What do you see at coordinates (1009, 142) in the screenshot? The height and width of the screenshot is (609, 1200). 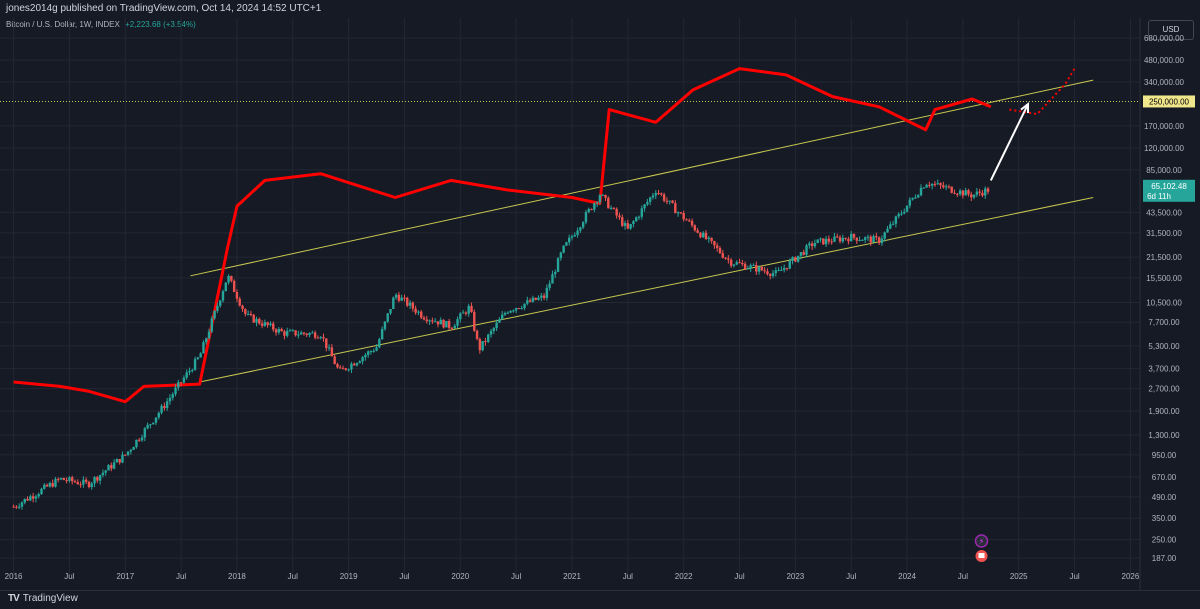 I see `arrow-shaft` at bounding box center [1009, 142].